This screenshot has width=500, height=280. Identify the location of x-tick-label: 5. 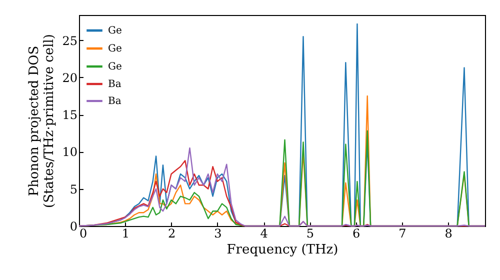
(310, 233).